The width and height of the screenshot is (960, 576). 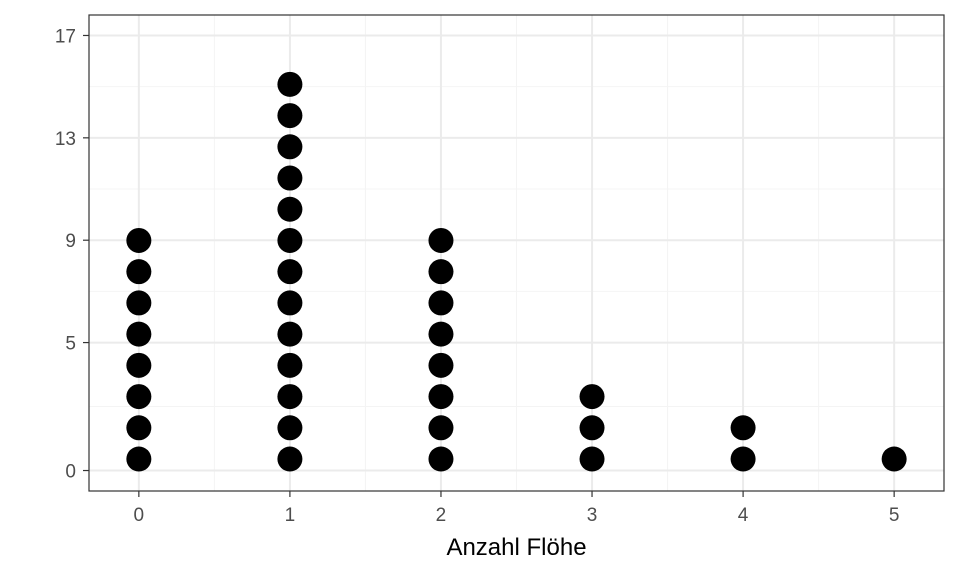 I want to click on x-axis-title: Anzahl Flöhe, so click(x=516, y=547).